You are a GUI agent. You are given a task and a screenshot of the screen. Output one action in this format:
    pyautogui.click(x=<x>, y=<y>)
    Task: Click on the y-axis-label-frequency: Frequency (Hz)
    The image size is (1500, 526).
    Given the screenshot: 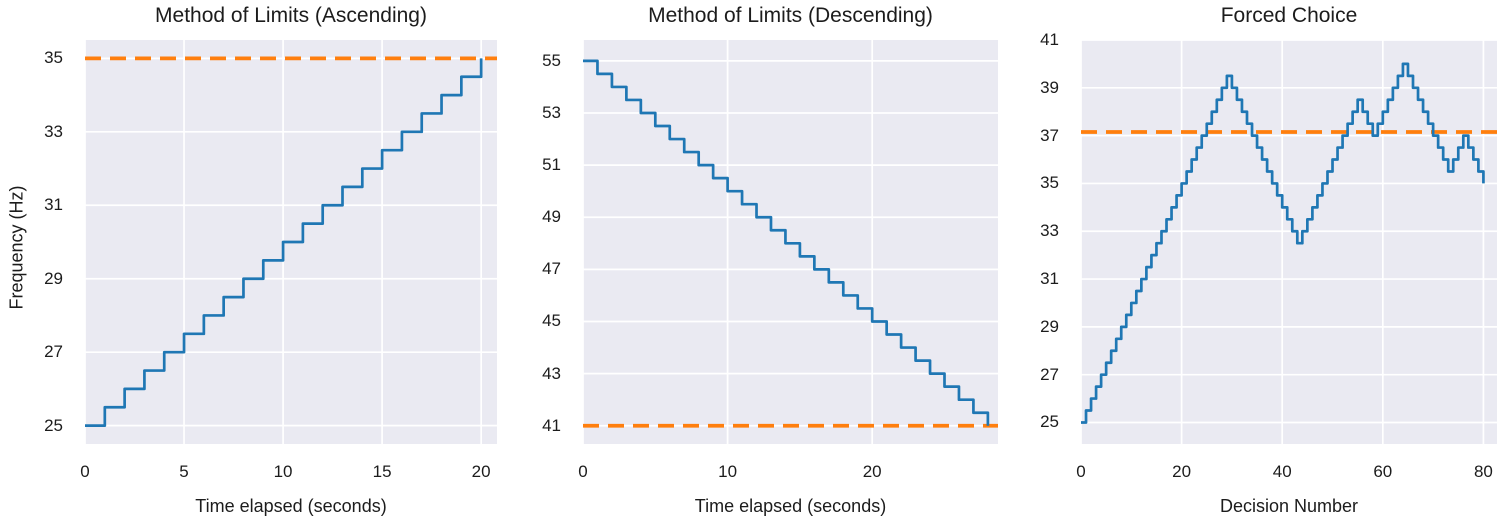 What is the action you would take?
    pyautogui.click(x=16, y=247)
    